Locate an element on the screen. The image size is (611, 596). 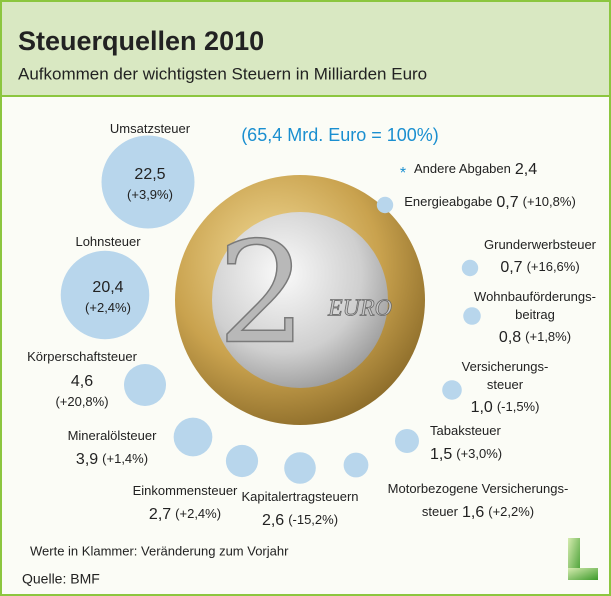
category-label: Einkommensteuer is located at coordinates (185, 490).